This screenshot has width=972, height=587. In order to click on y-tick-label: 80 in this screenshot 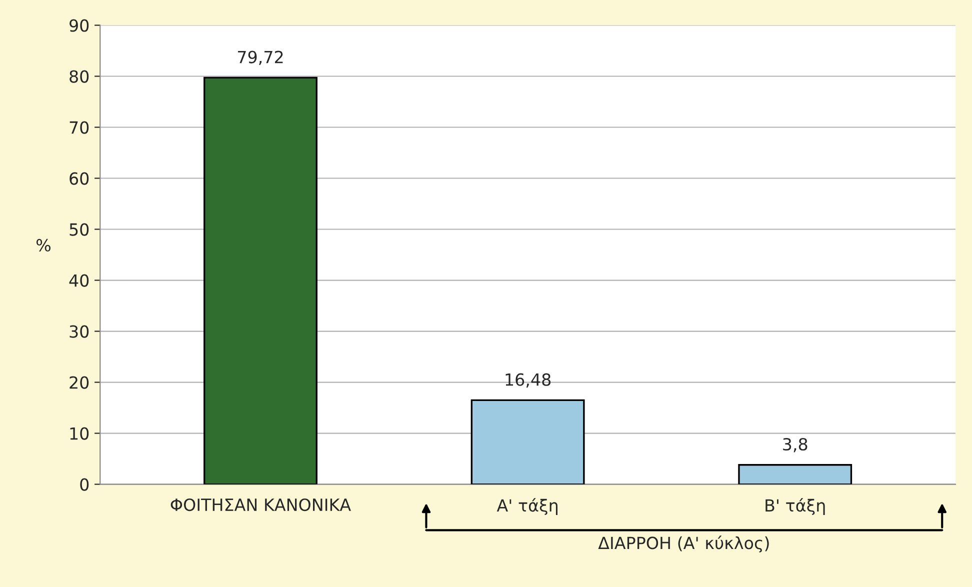, I will do `click(79, 76)`.